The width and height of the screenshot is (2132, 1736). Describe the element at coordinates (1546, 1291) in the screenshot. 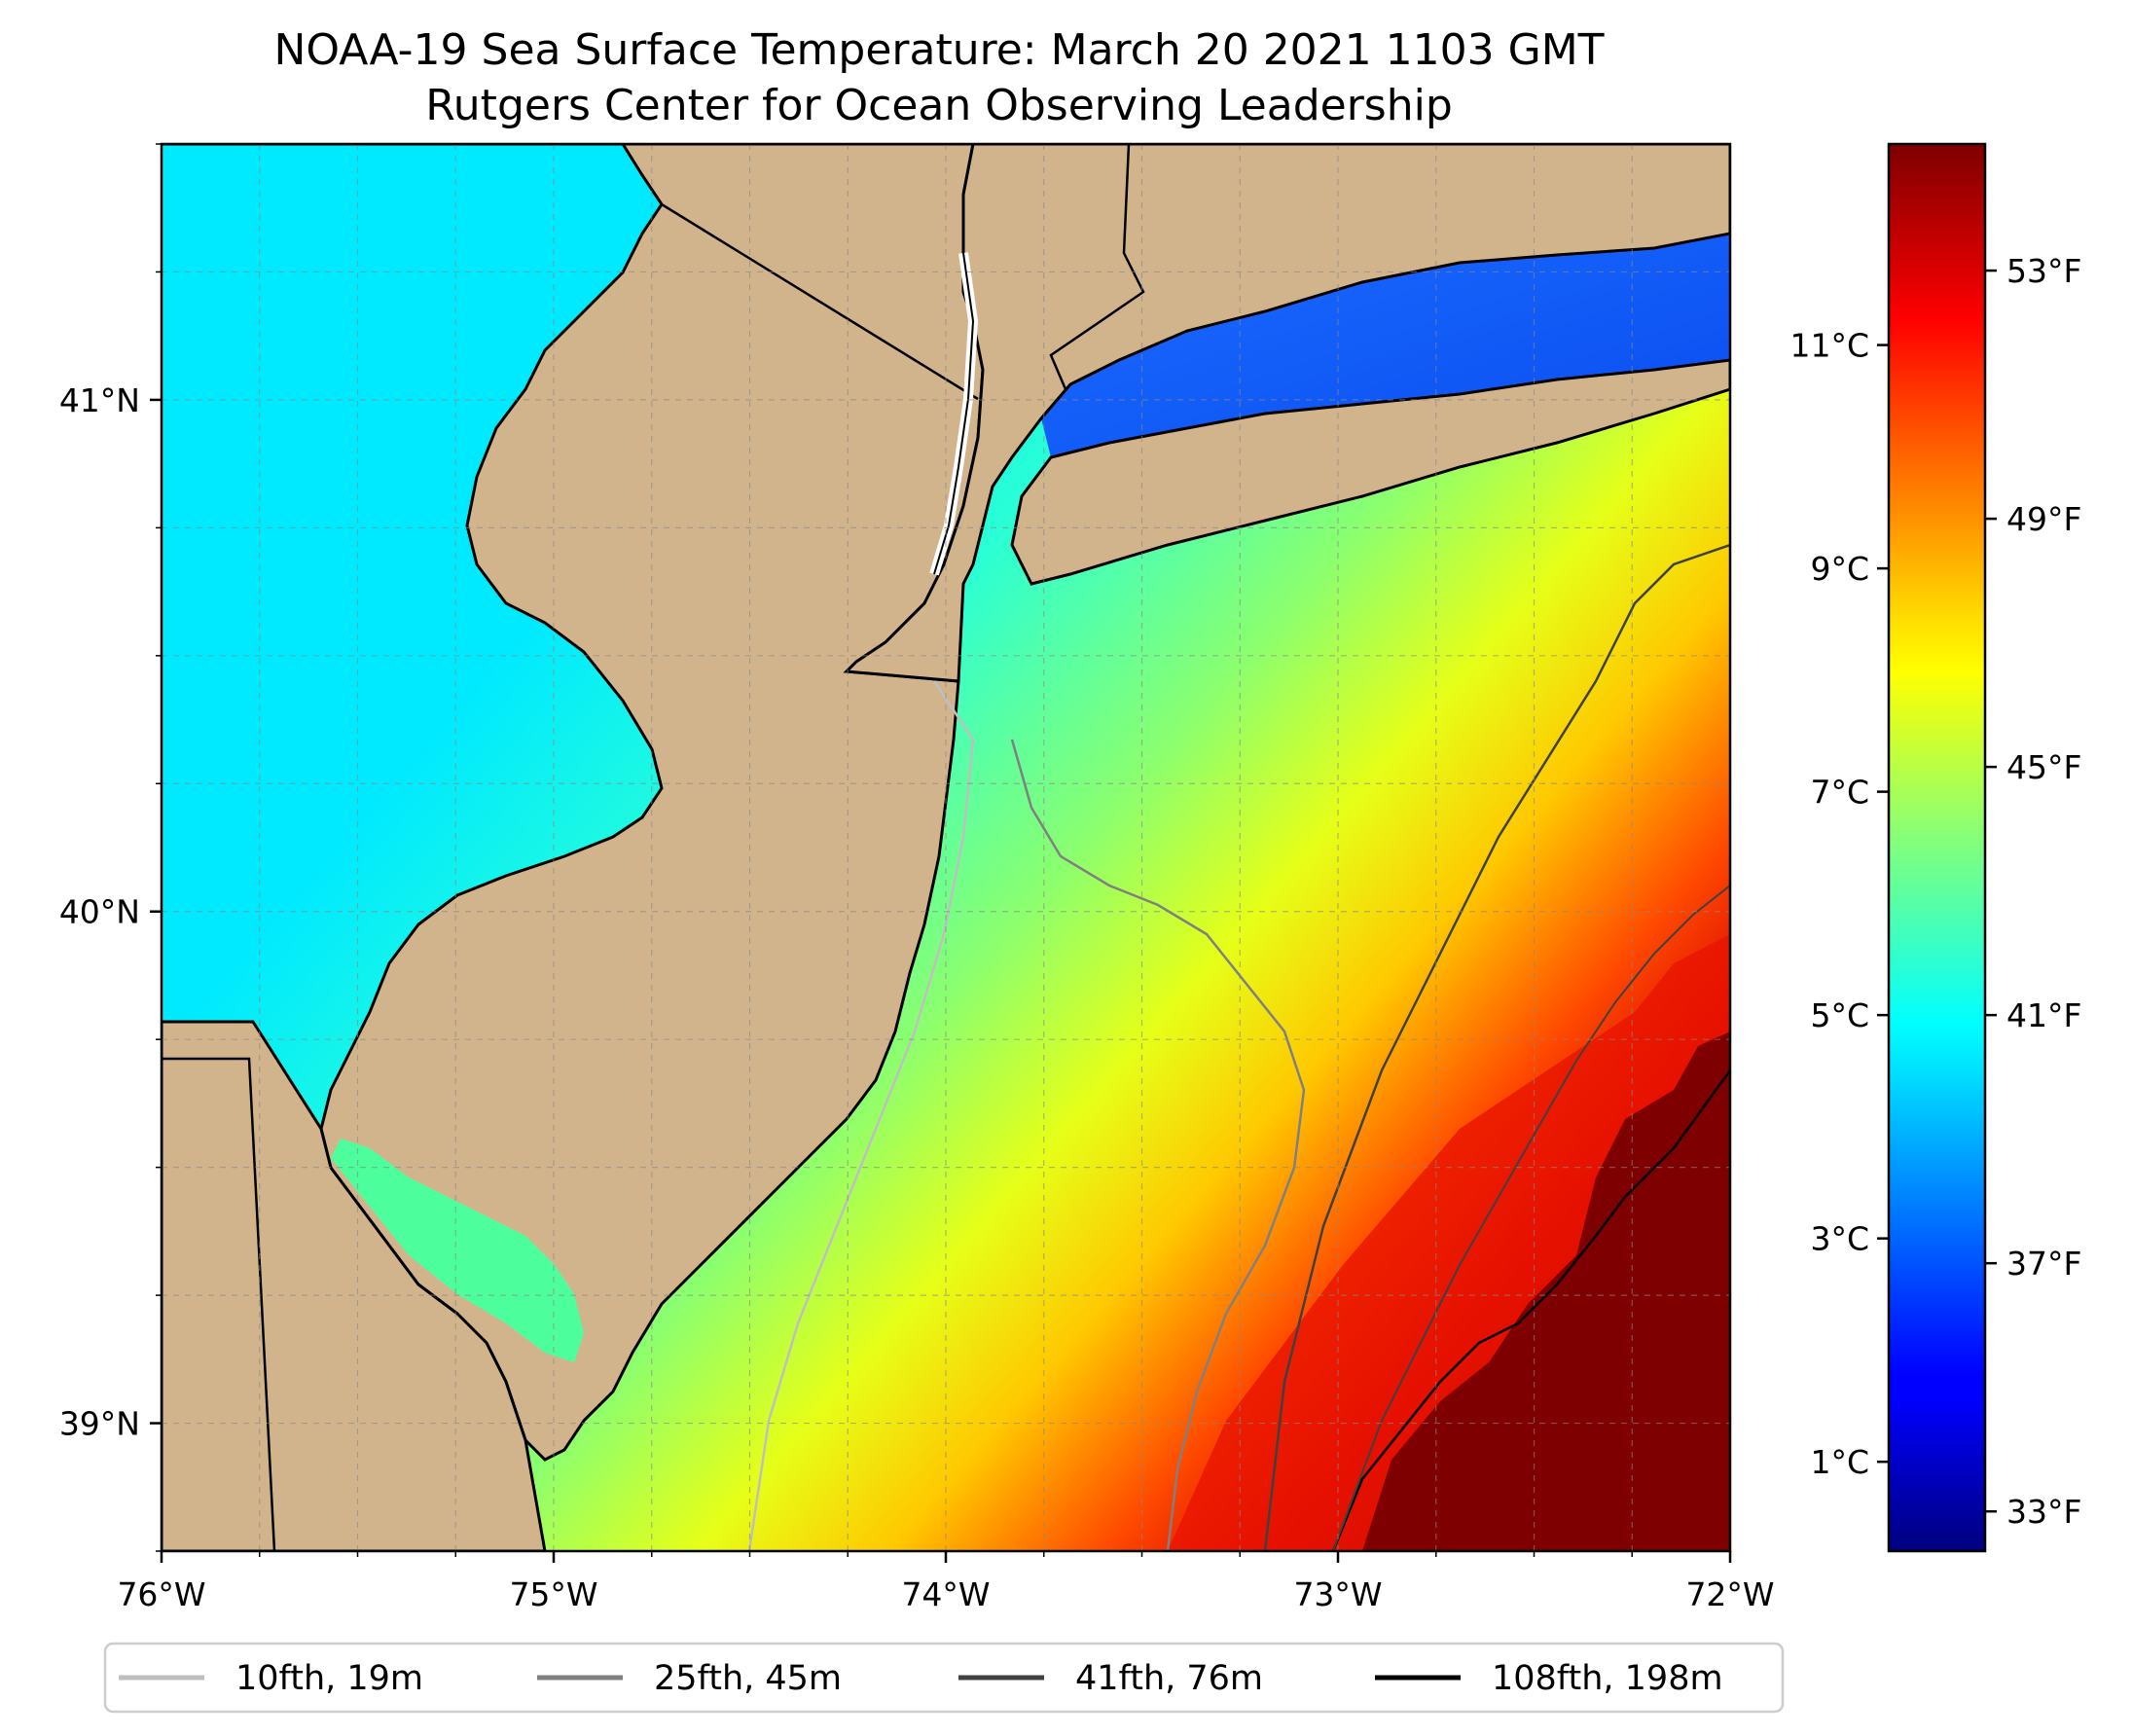

I see `warm-core-region` at that location.